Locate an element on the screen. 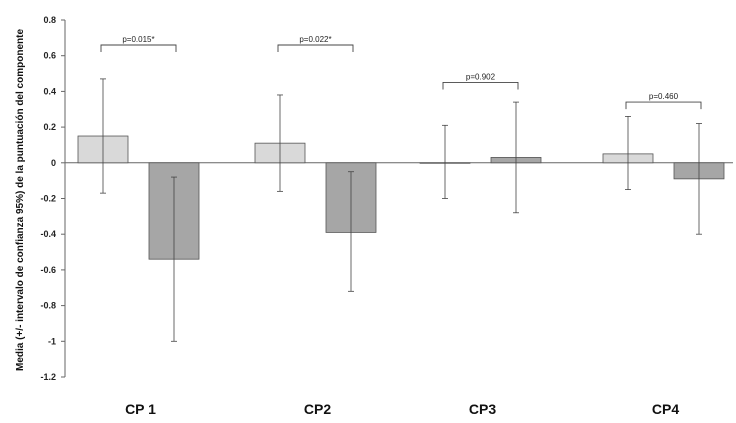 The image size is (736, 423). y-tick-label: 0.8 is located at coordinates (49, 20).